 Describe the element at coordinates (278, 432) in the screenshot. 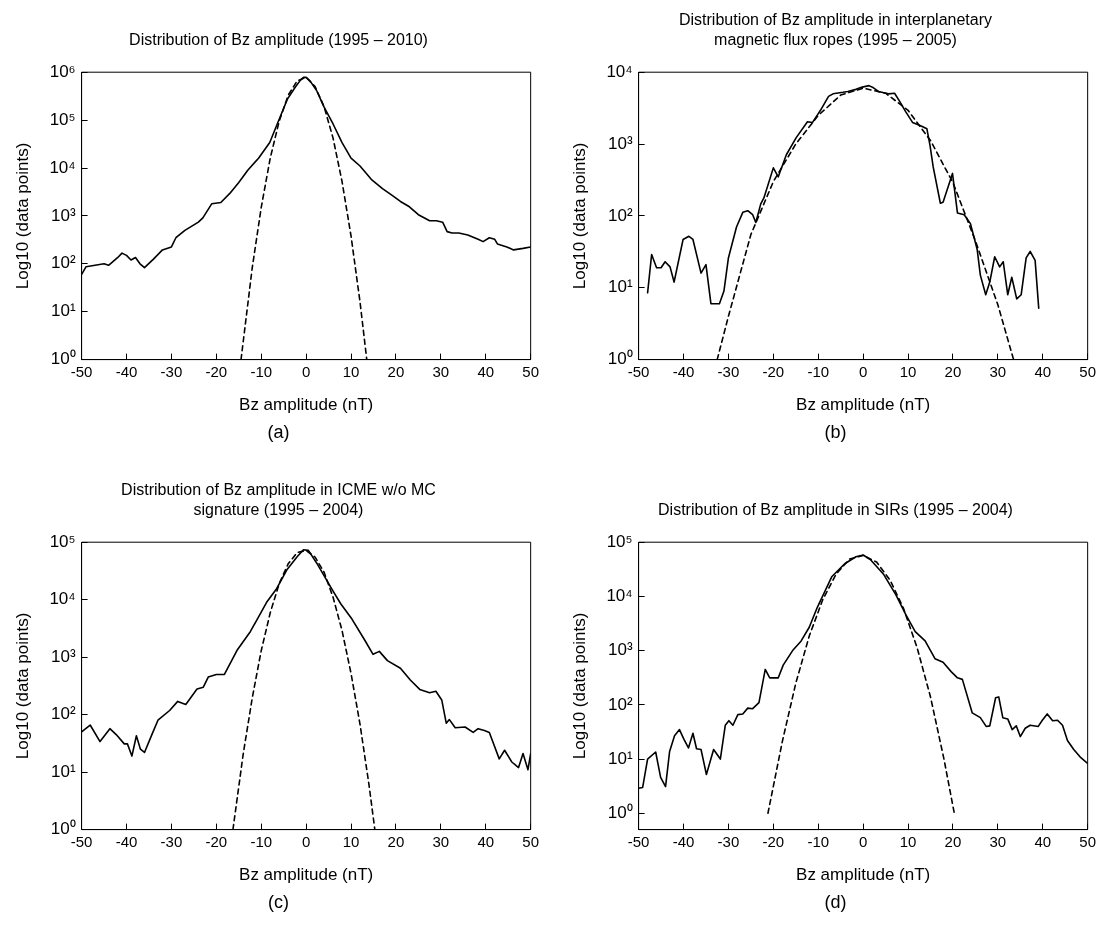

I see `text: (a)` at that location.